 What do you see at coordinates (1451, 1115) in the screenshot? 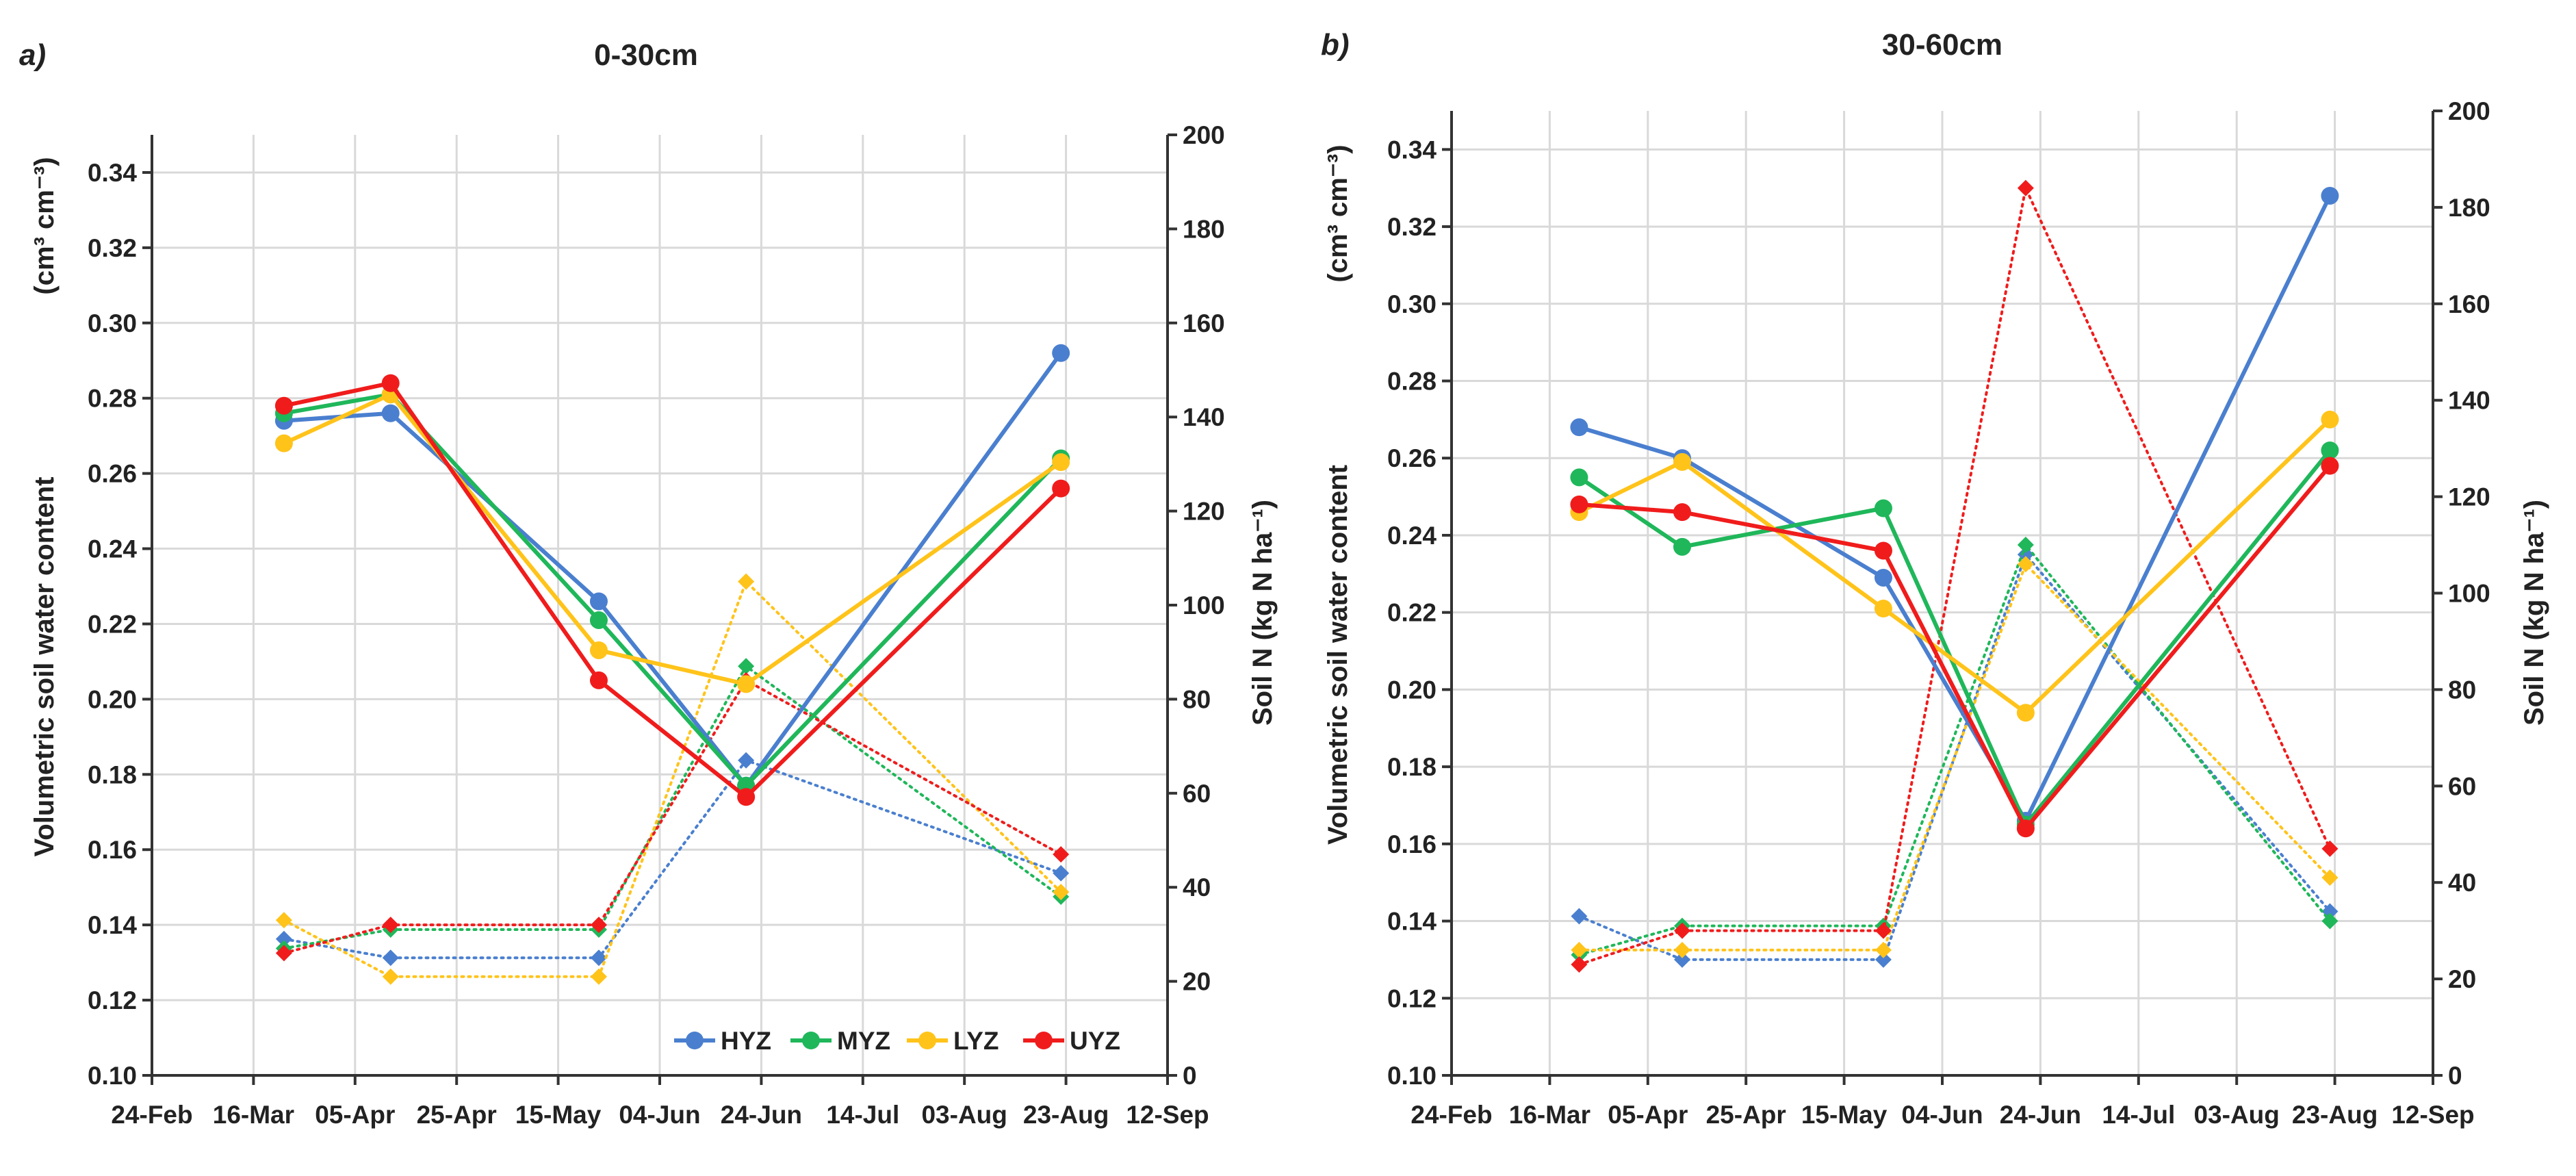
I see `x-tick-label: 24-Feb` at bounding box center [1451, 1115].